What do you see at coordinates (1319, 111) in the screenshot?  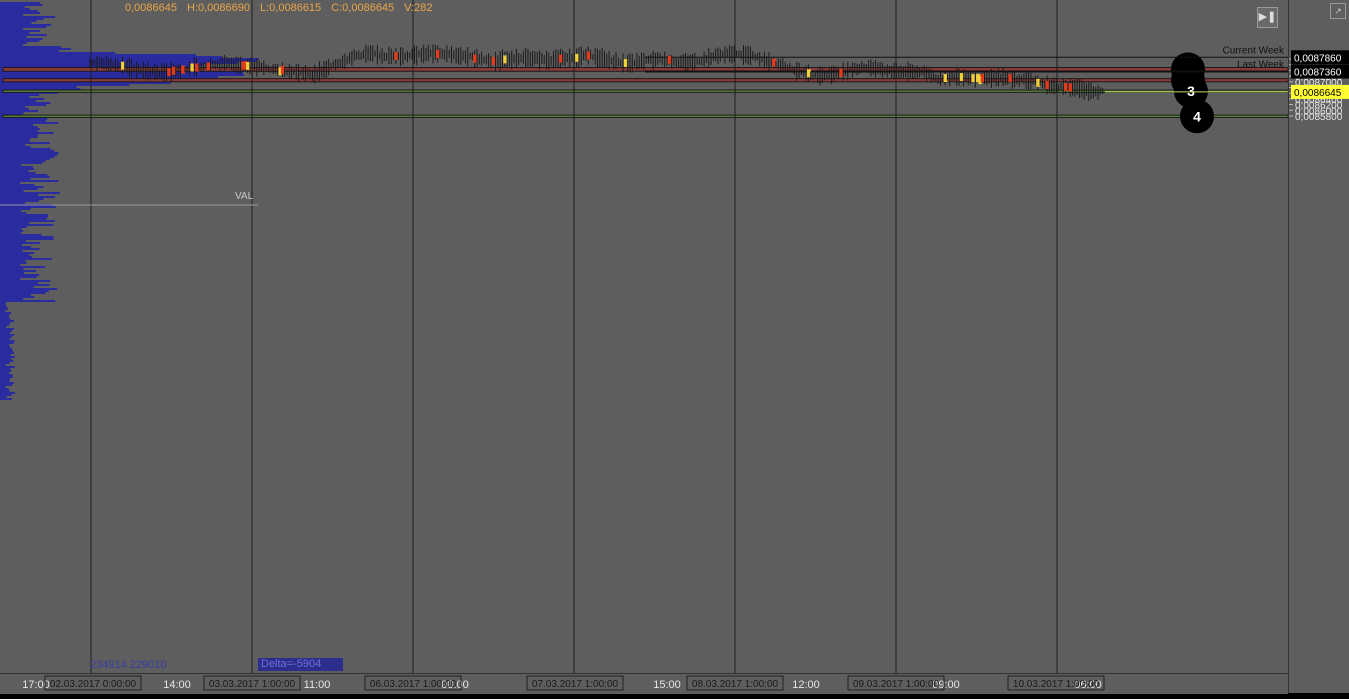 I see `price-tick-label: 0,0086000` at bounding box center [1319, 111].